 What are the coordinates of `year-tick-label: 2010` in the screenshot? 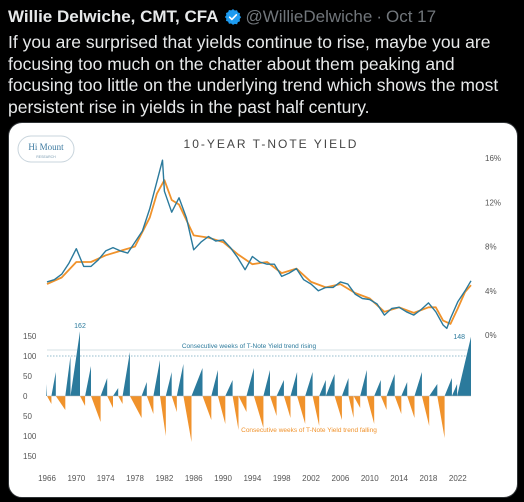 It's located at (370, 478).